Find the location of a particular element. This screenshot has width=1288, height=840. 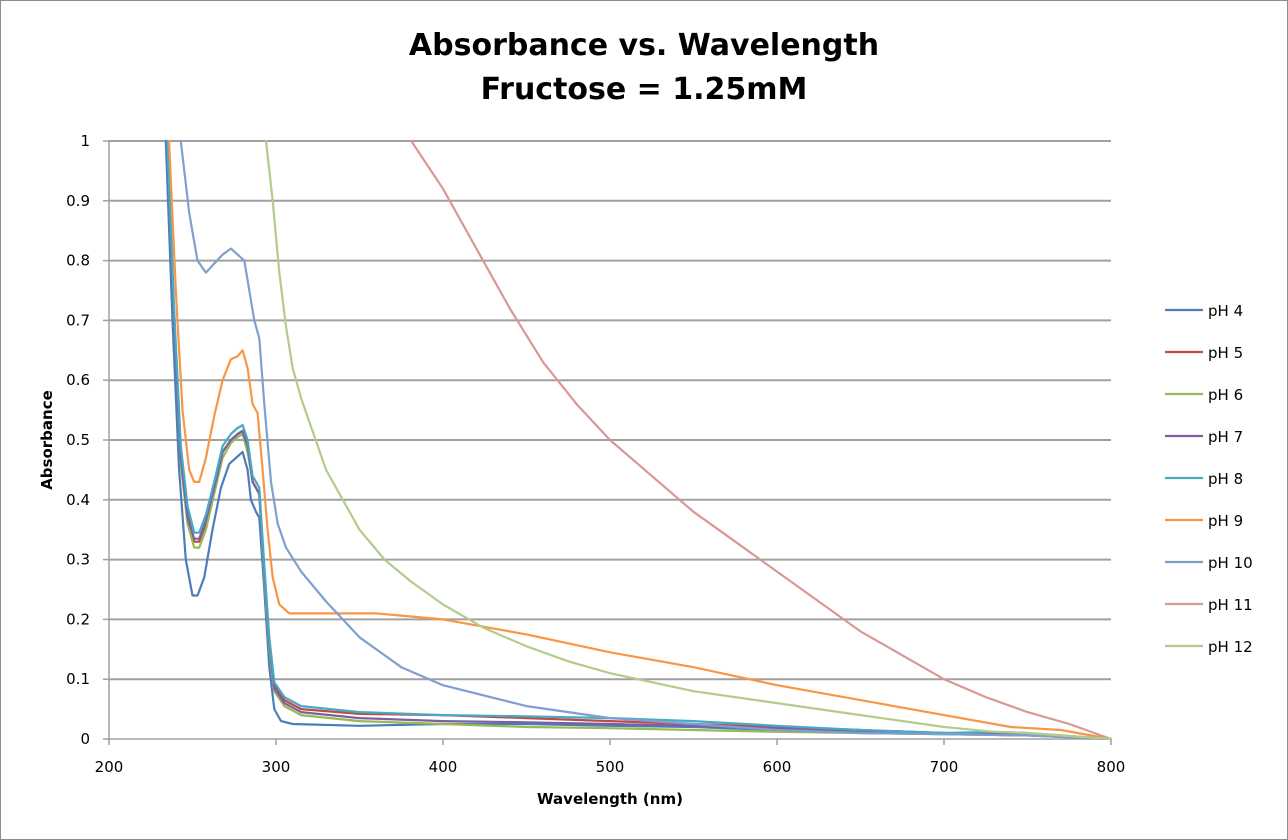

x-tick-label: 200 is located at coordinates (109, 767).